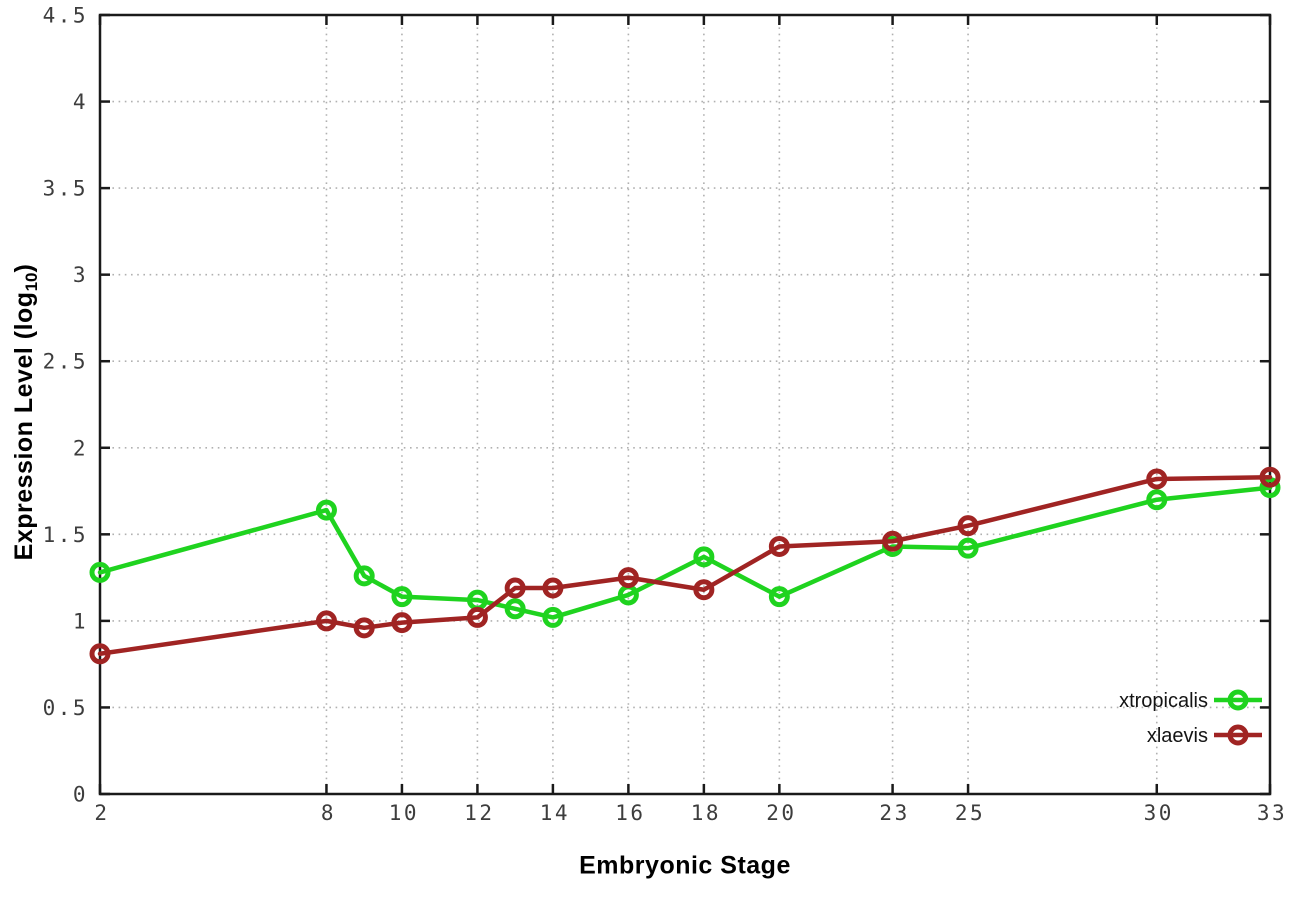 The width and height of the screenshot is (1296, 907). Describe the element at coordinates (65, 189) in the screenshot. I see `y-tick-label: 3.5` at that location.